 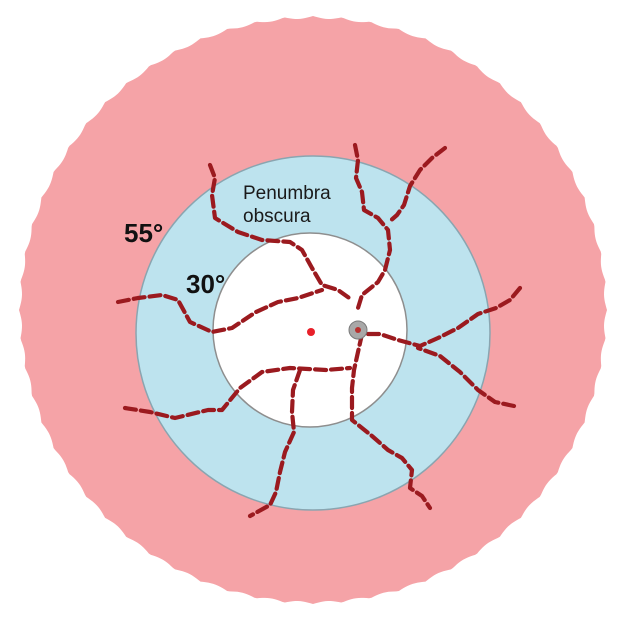 What do you see at coordinates (277, 216) in the screenshot?
I see `penumbra-label-line2: obscura` at bounding box center [277, 216].